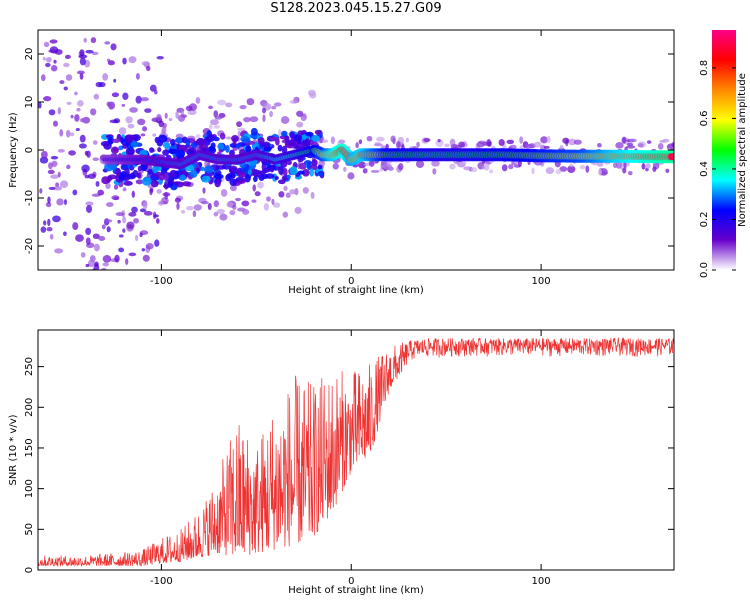  Describe the element at coordinates (29, 54) in the screenshot. I see `top-y-tick-label: 20` at that location.